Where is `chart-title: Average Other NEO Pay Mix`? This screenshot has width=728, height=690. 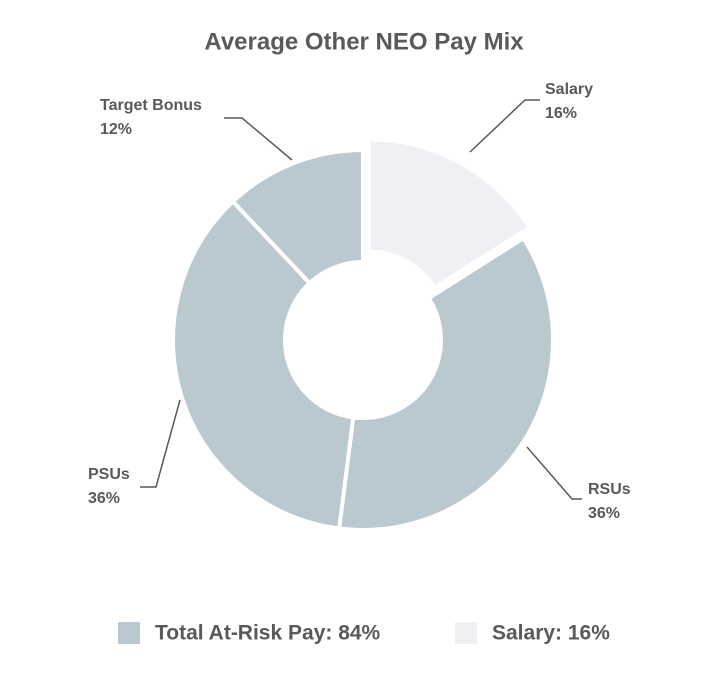
chart-title: Average Other NEO Pay Mix is located at coordinates (364, 41).